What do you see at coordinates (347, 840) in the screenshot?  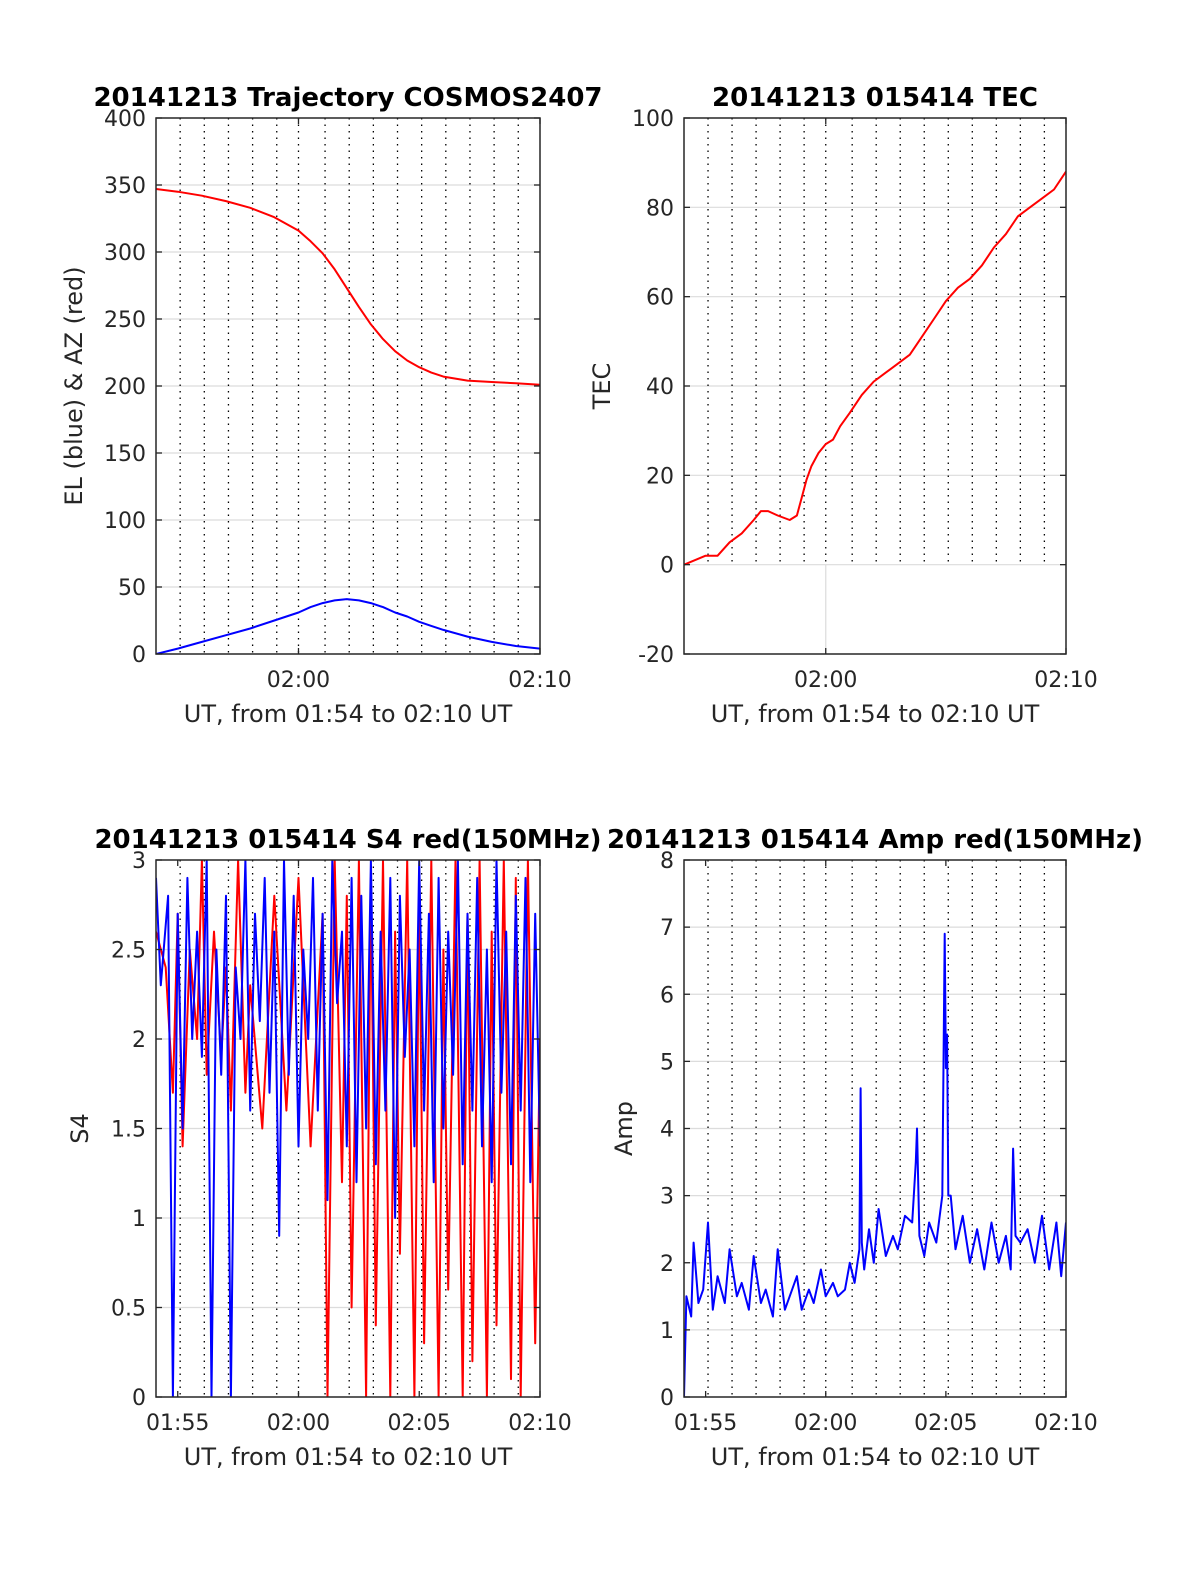 I see `chart-title: 20141213 015414 S4 red(150MHz)` at bounding box center [347, 840].